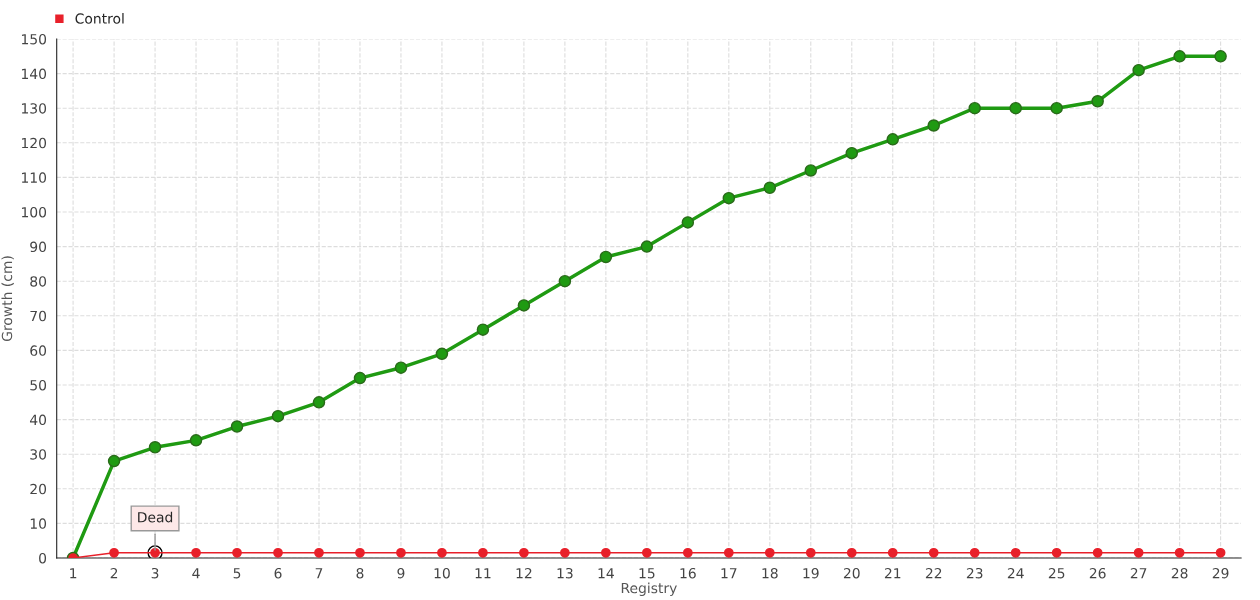 This screenshot has height=600, width=1260. I want to click on y-axis-title: Growth (cm), so click(7, 299).